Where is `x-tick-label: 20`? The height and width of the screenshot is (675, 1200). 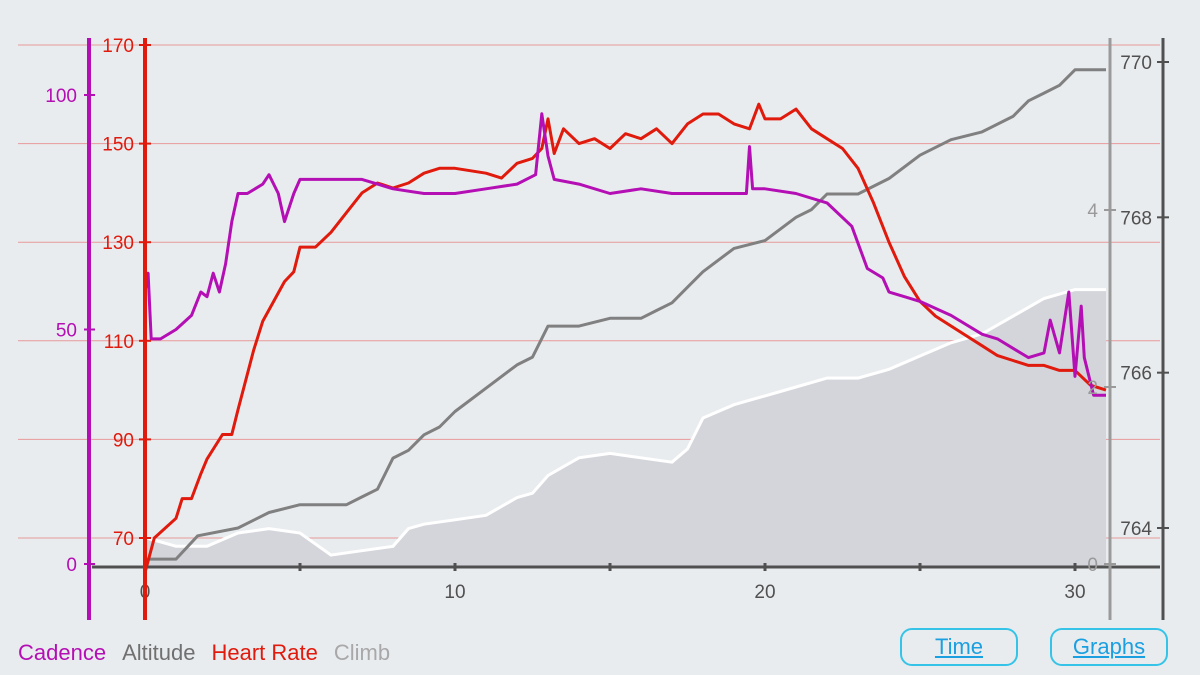
x-tick-label: 20 is located at coordinates (764, 592).